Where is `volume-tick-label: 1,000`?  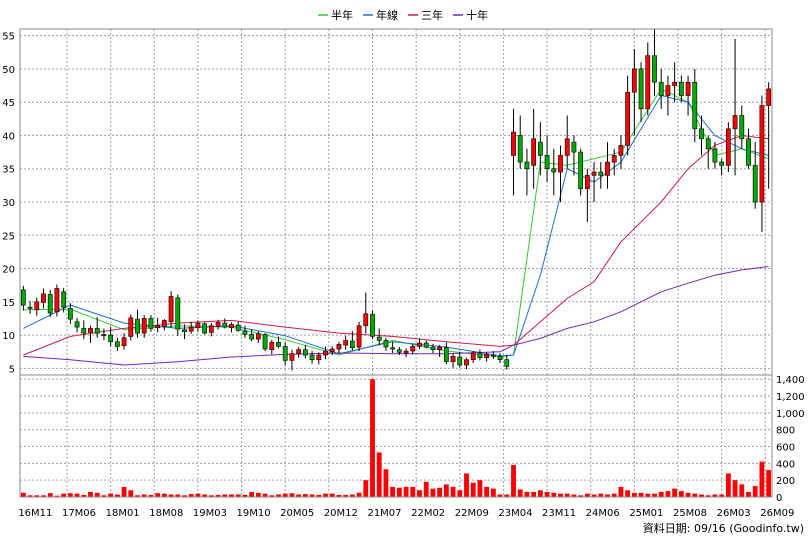
volume-tick-label: 1,000 is located at coordinates (790, 414).